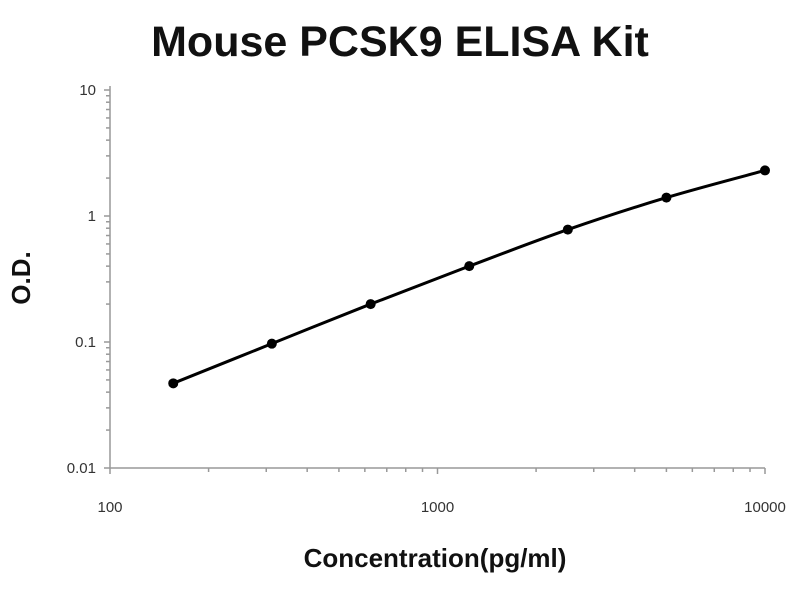 The image size is (800, 600). Describe the element at coordinates (109, 507) in the screenshot. I see `x-tick-label: 100` at that location.